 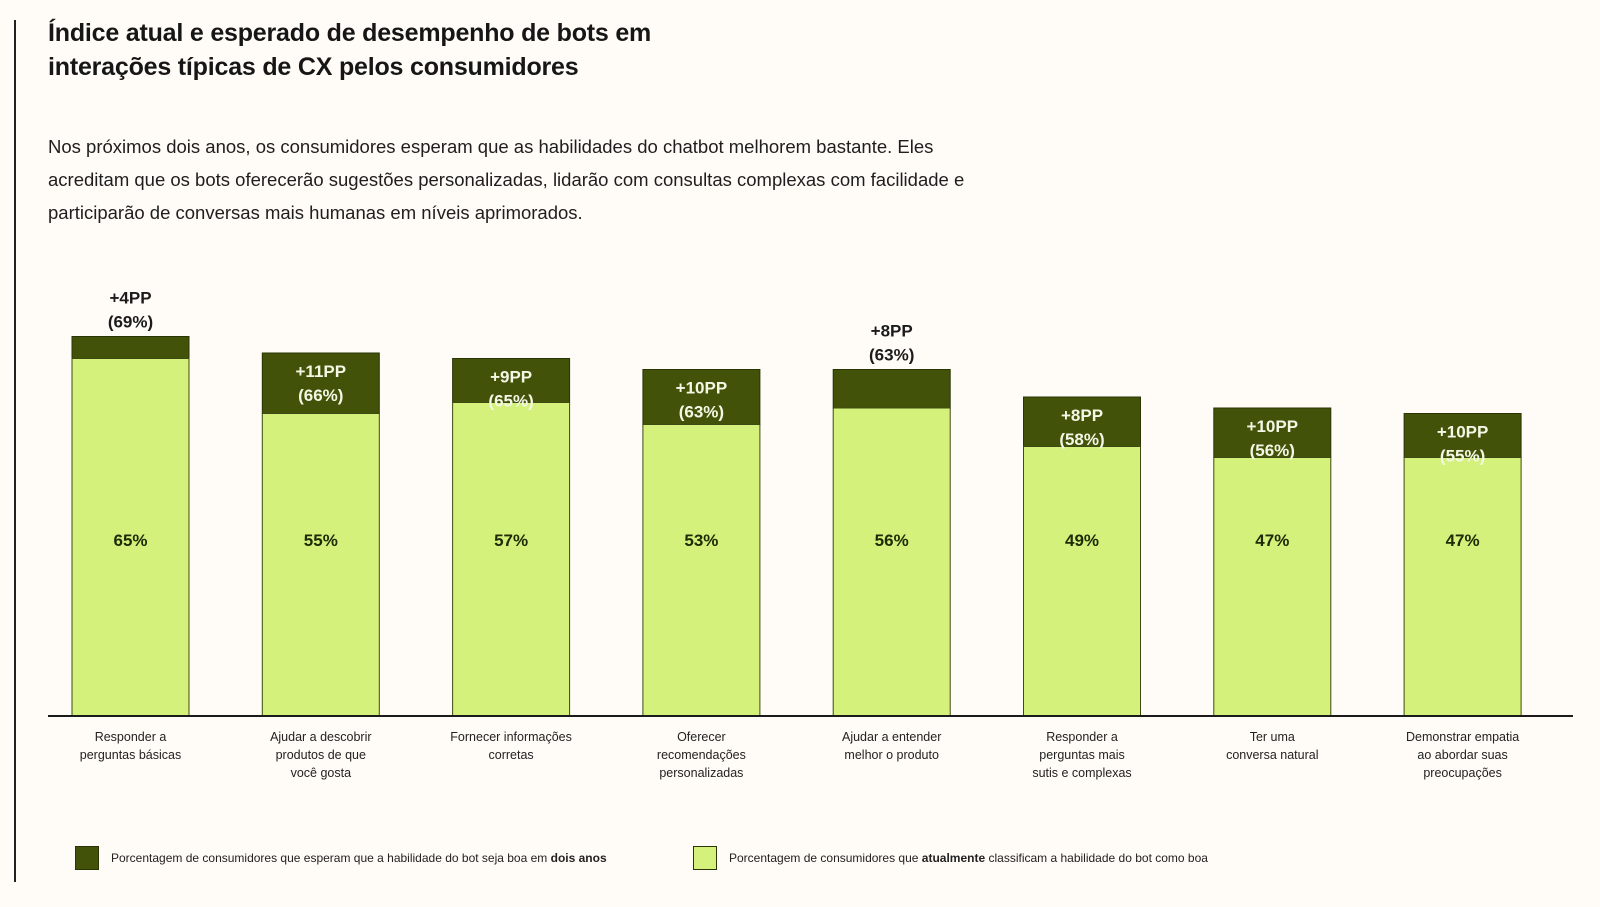 I want to click on x-tick-label-line: ao abordar suas, so click(x=1462, y=755).